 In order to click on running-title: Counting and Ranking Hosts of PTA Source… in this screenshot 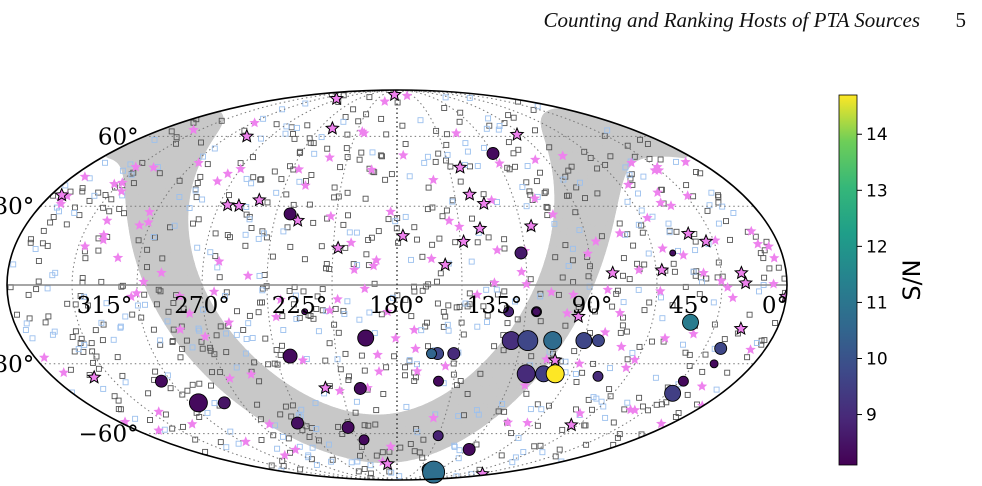, I will do `click(731, 20)`.